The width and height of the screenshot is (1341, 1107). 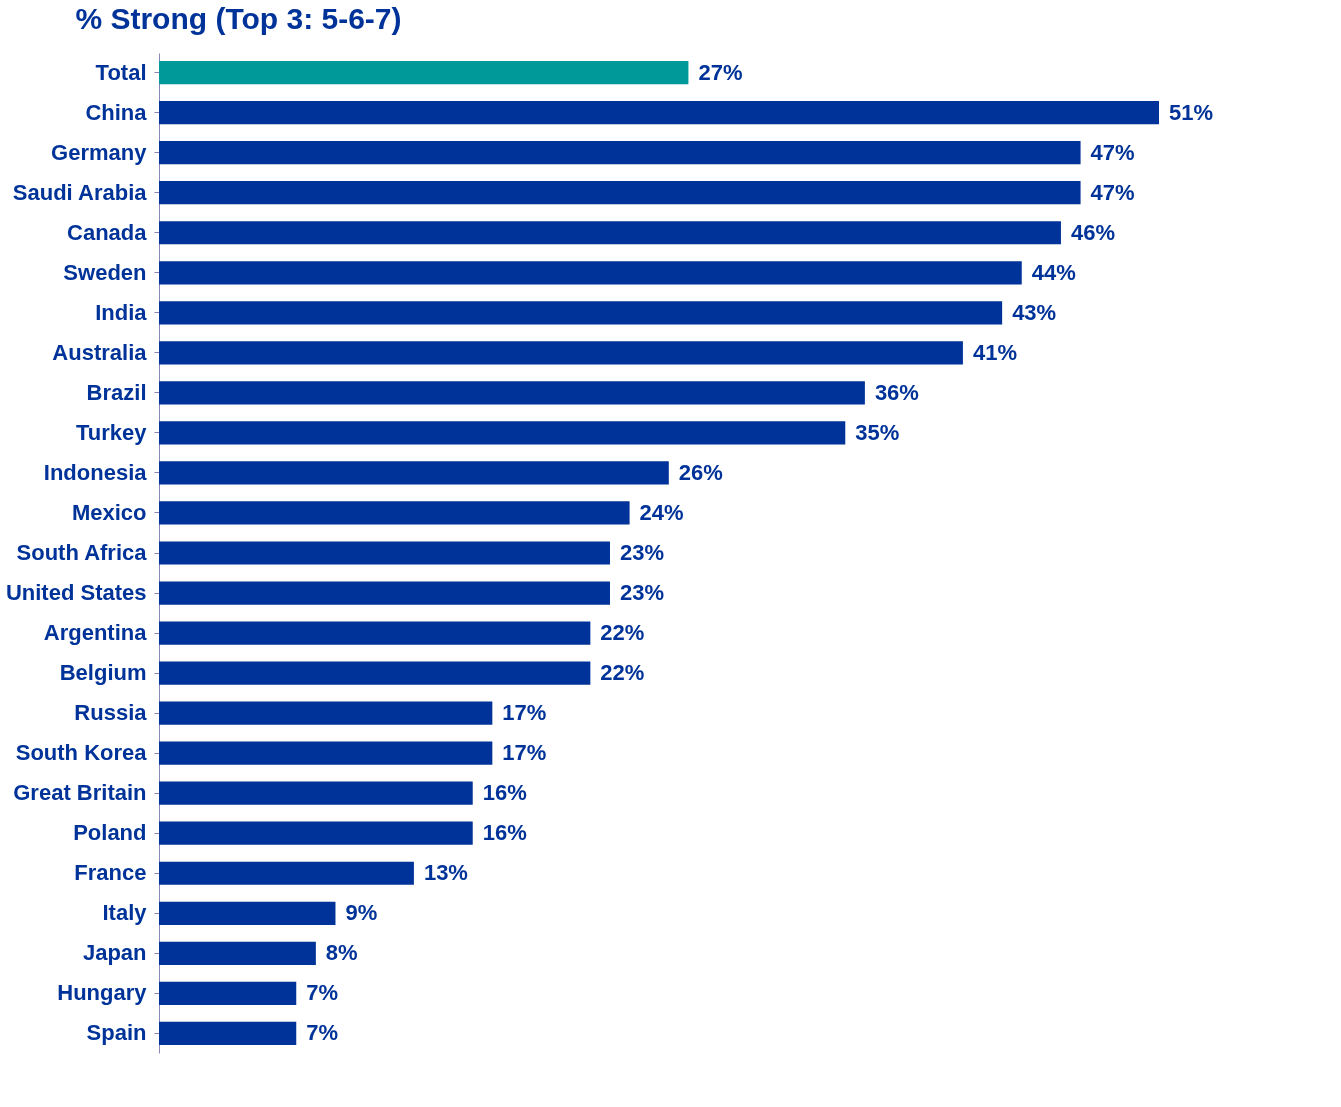 I want to click on y-tick-label: China, so click(x=116, y=112).